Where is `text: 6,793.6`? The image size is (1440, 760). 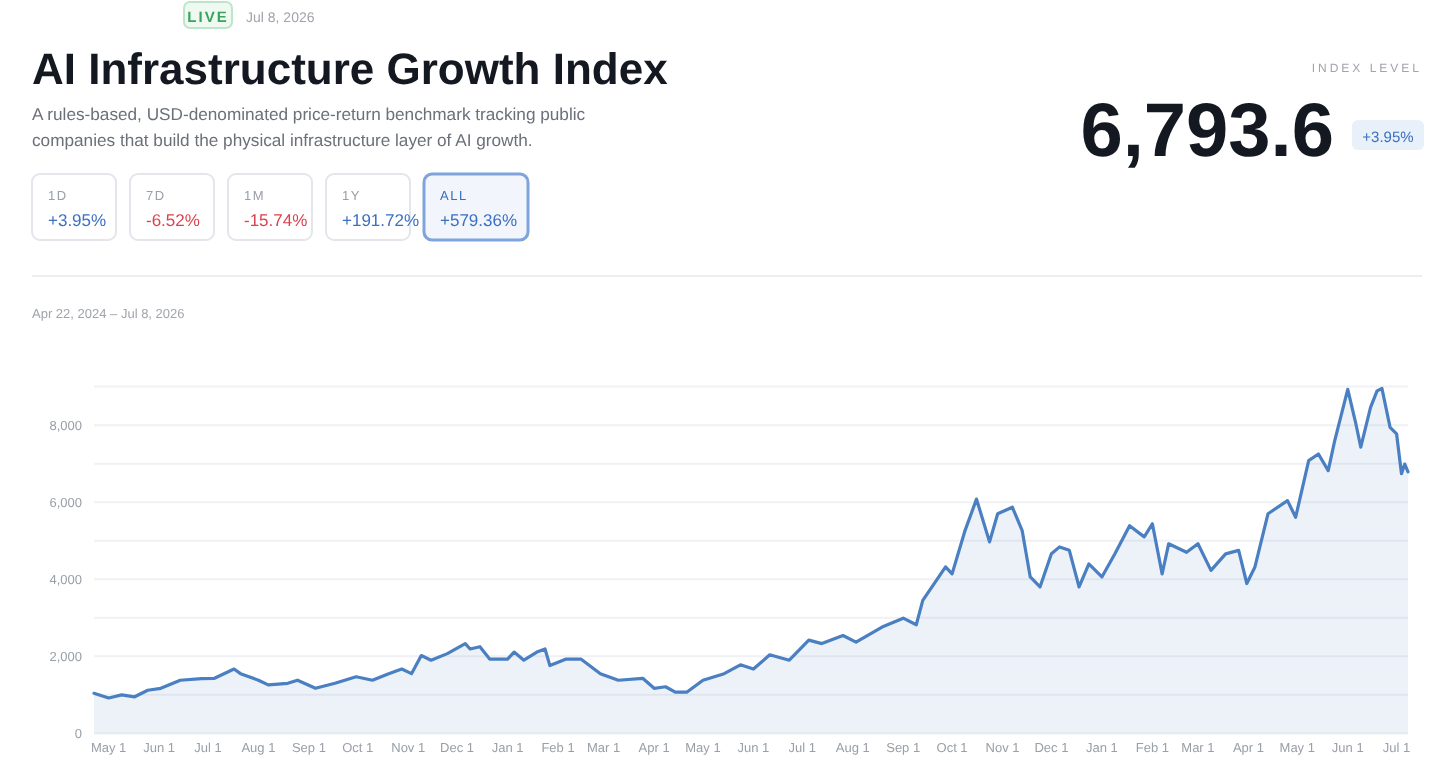 text: 6,793.6 is located at coordinates (1207, 132).